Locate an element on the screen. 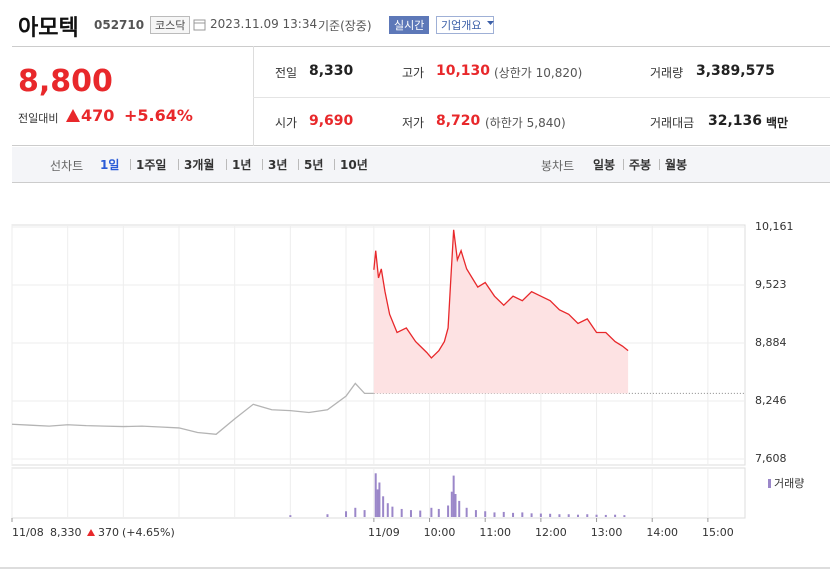  tab-bar is located at coordinates (421, 165).